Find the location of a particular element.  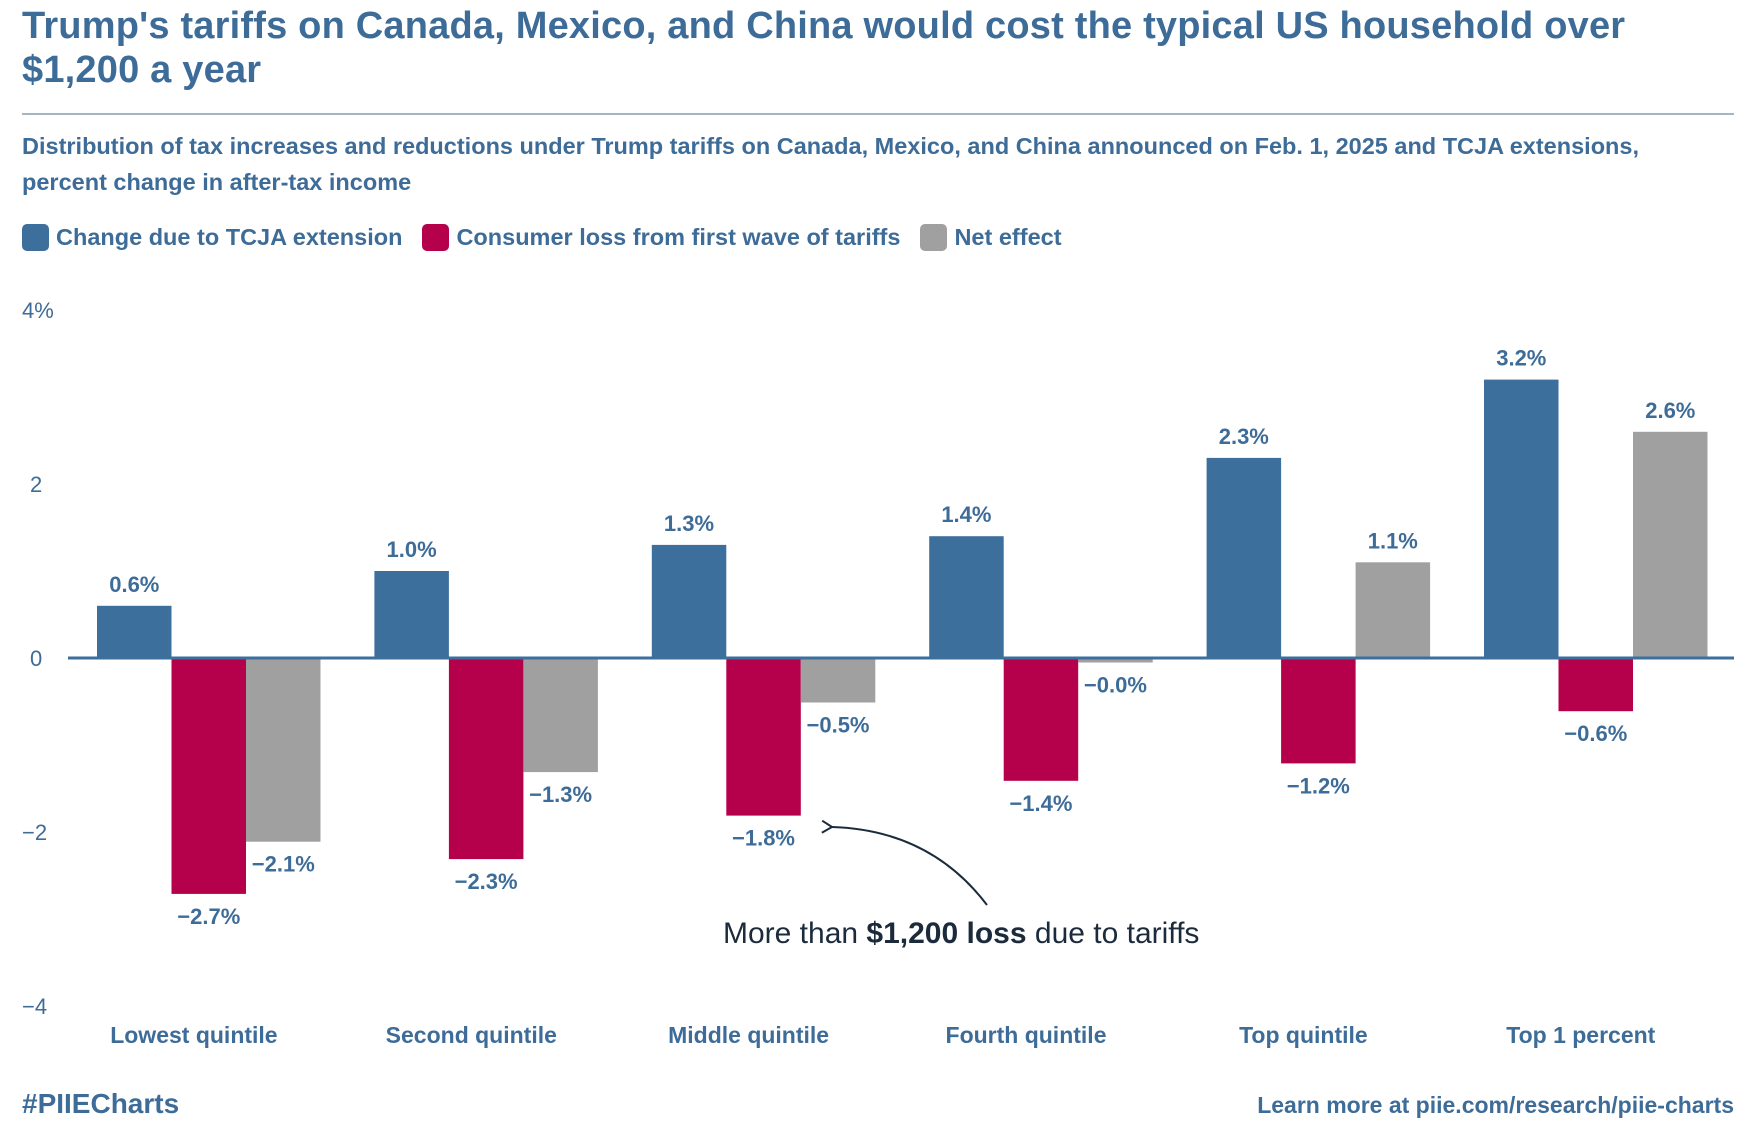

value-label: 2.6% is located at coordinates (1670, 410).